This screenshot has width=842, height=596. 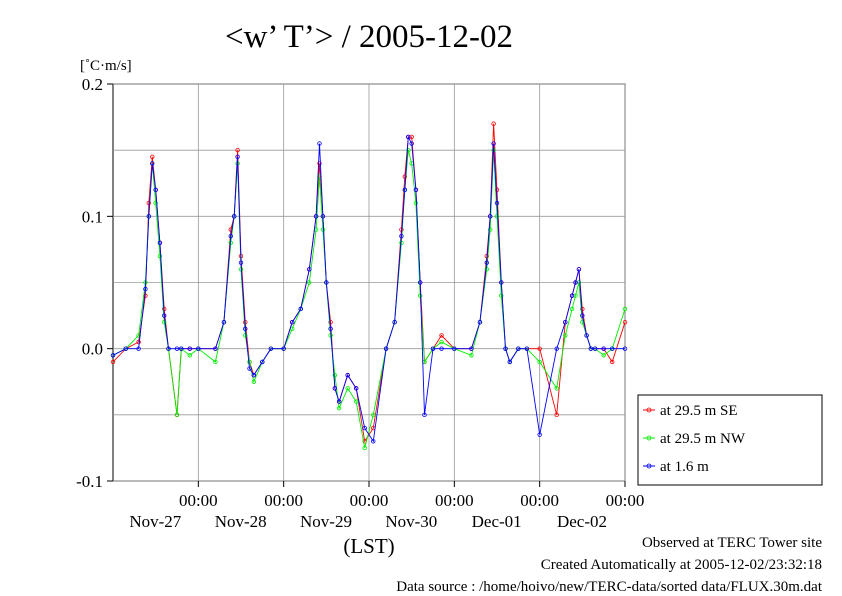 I want to click on legend-item: at 29.5 m SE, so click(x=690, y=411).